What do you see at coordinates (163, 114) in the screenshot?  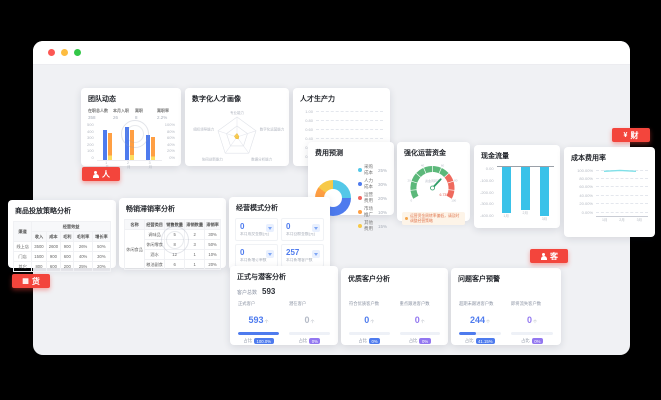 I see `team-stat: 离职率 2.2%` at bounding box center [163, 114].